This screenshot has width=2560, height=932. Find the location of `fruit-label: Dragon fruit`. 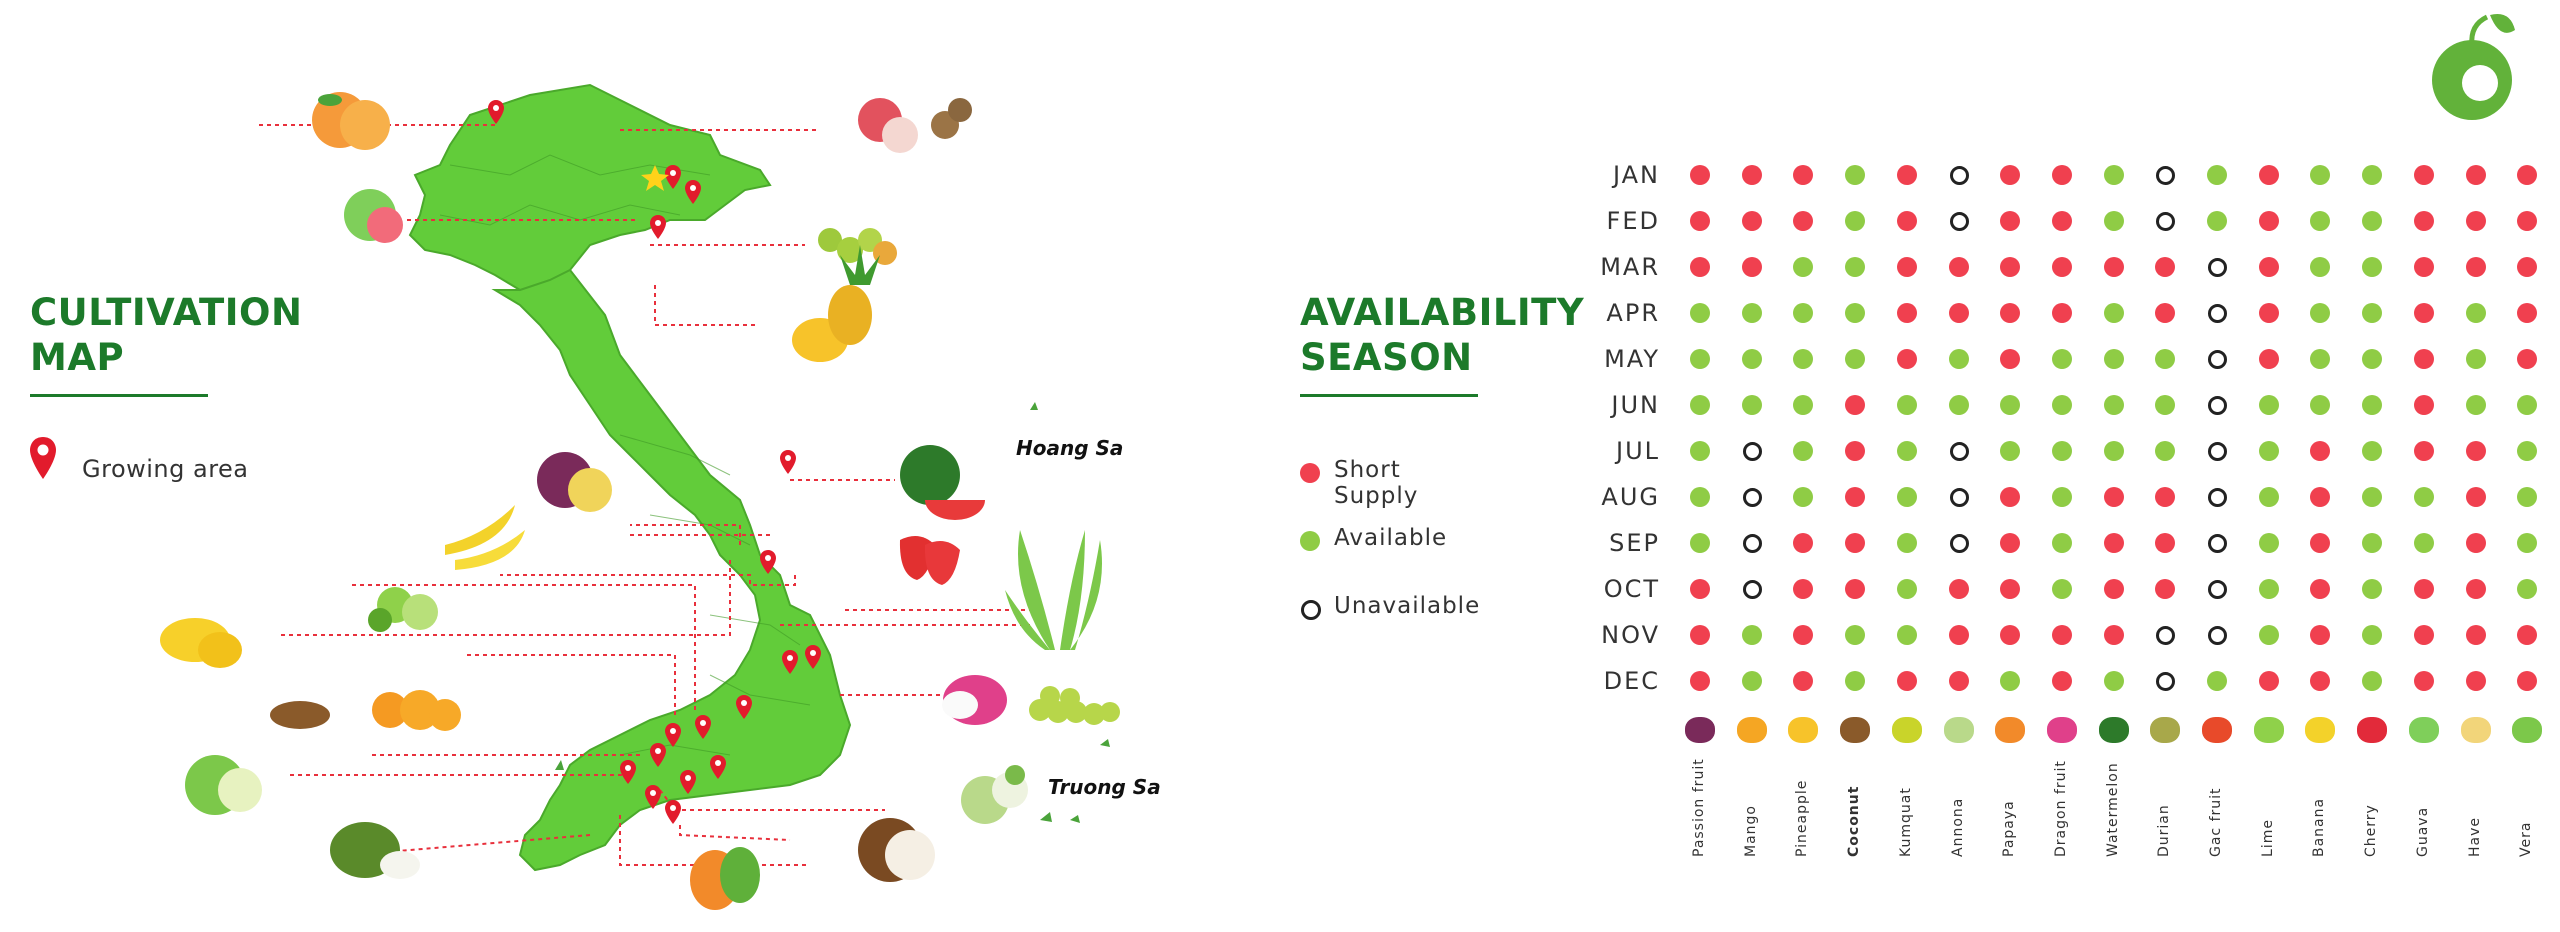

fruit-label: Dragon fruit is located at coordinates (2060, 808).